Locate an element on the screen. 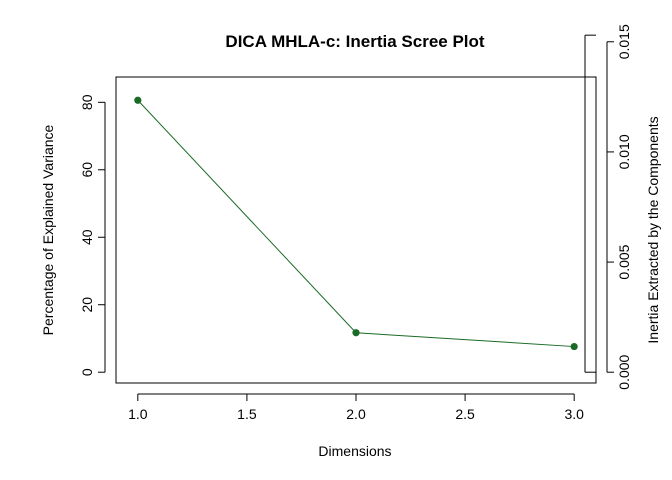  secondary-y-tick-label: 0.010 is located at coordinates (624, 151).